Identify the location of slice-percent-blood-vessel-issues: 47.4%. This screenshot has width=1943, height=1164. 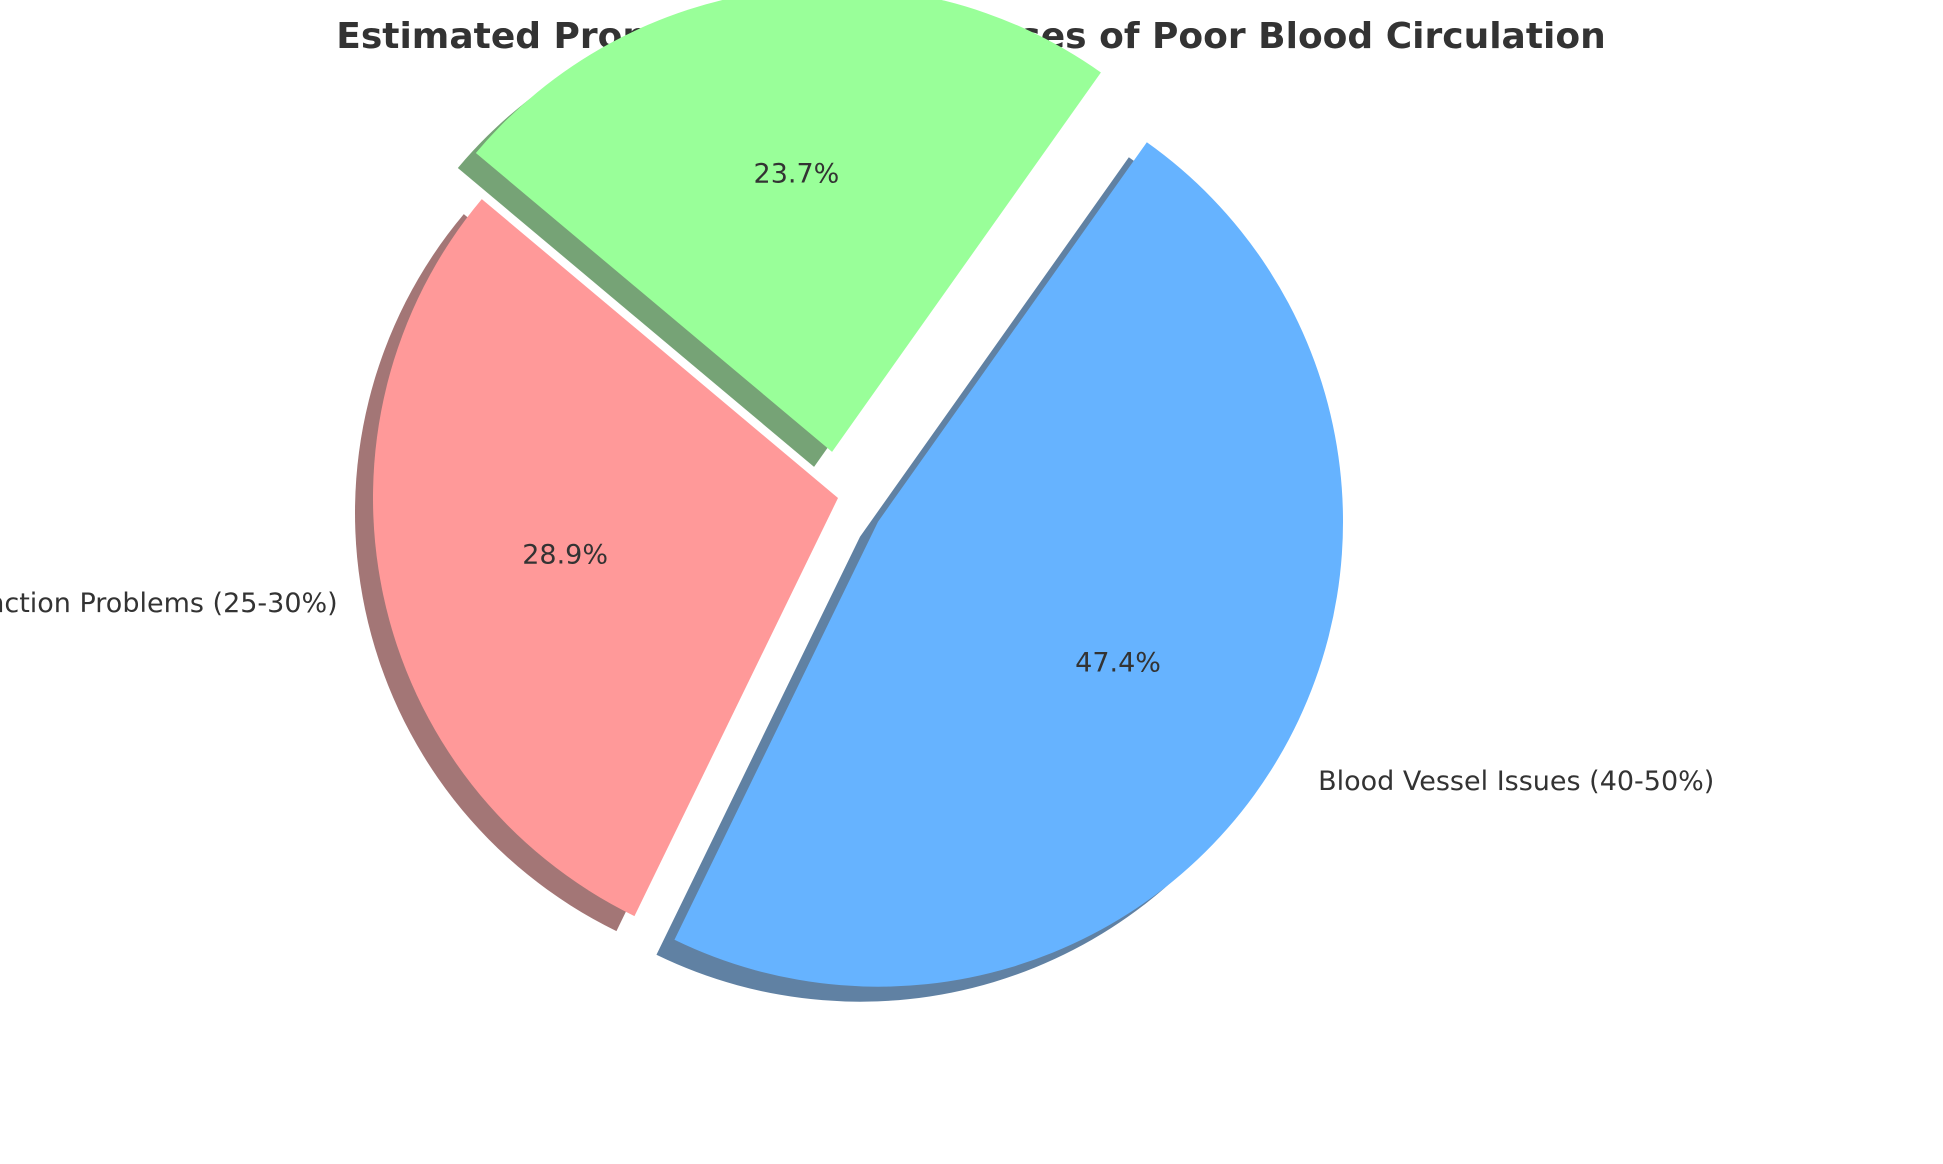
(1118, 662).